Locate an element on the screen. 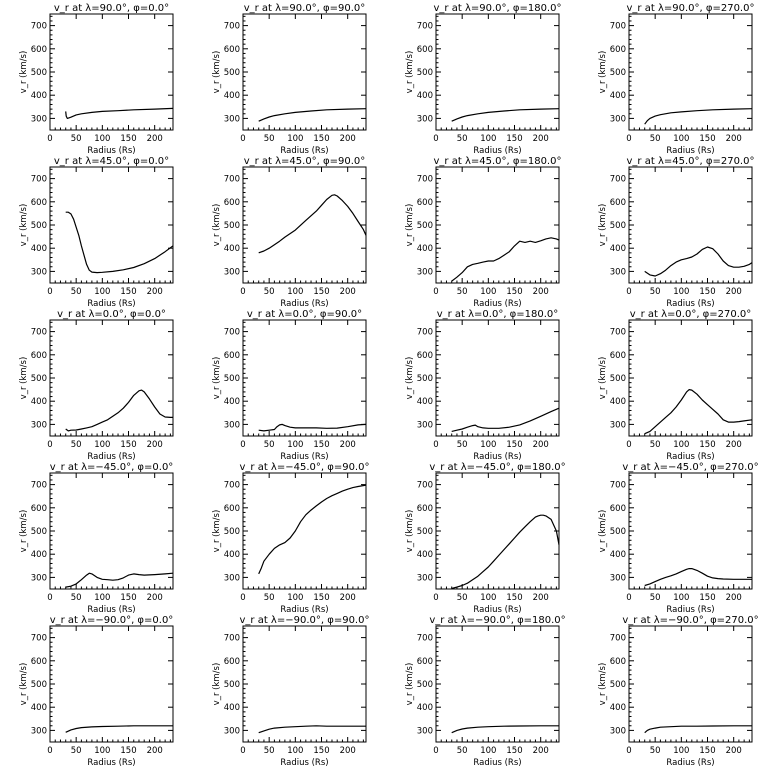  chart-title: v_r at λ=45.0°, φ=180.0° is located at coordinates (498, 161).